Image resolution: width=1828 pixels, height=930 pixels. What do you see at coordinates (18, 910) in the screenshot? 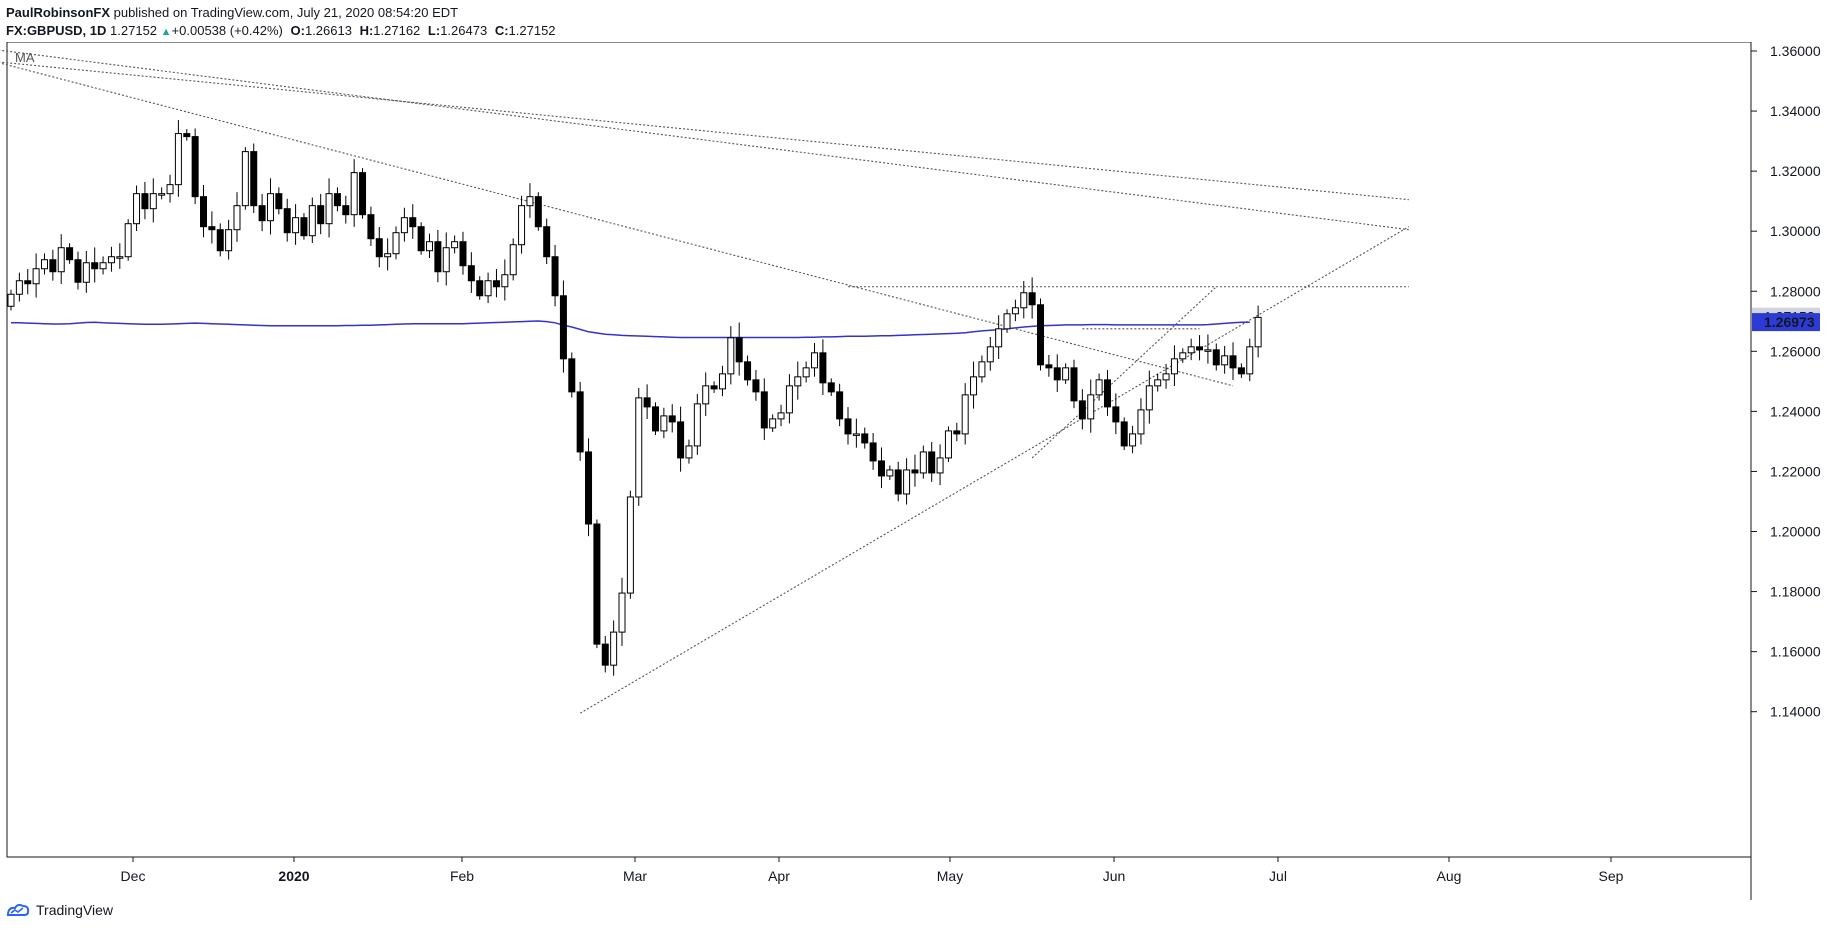
I see `tradingview-logo-icon` at bounding box center [18, 910].